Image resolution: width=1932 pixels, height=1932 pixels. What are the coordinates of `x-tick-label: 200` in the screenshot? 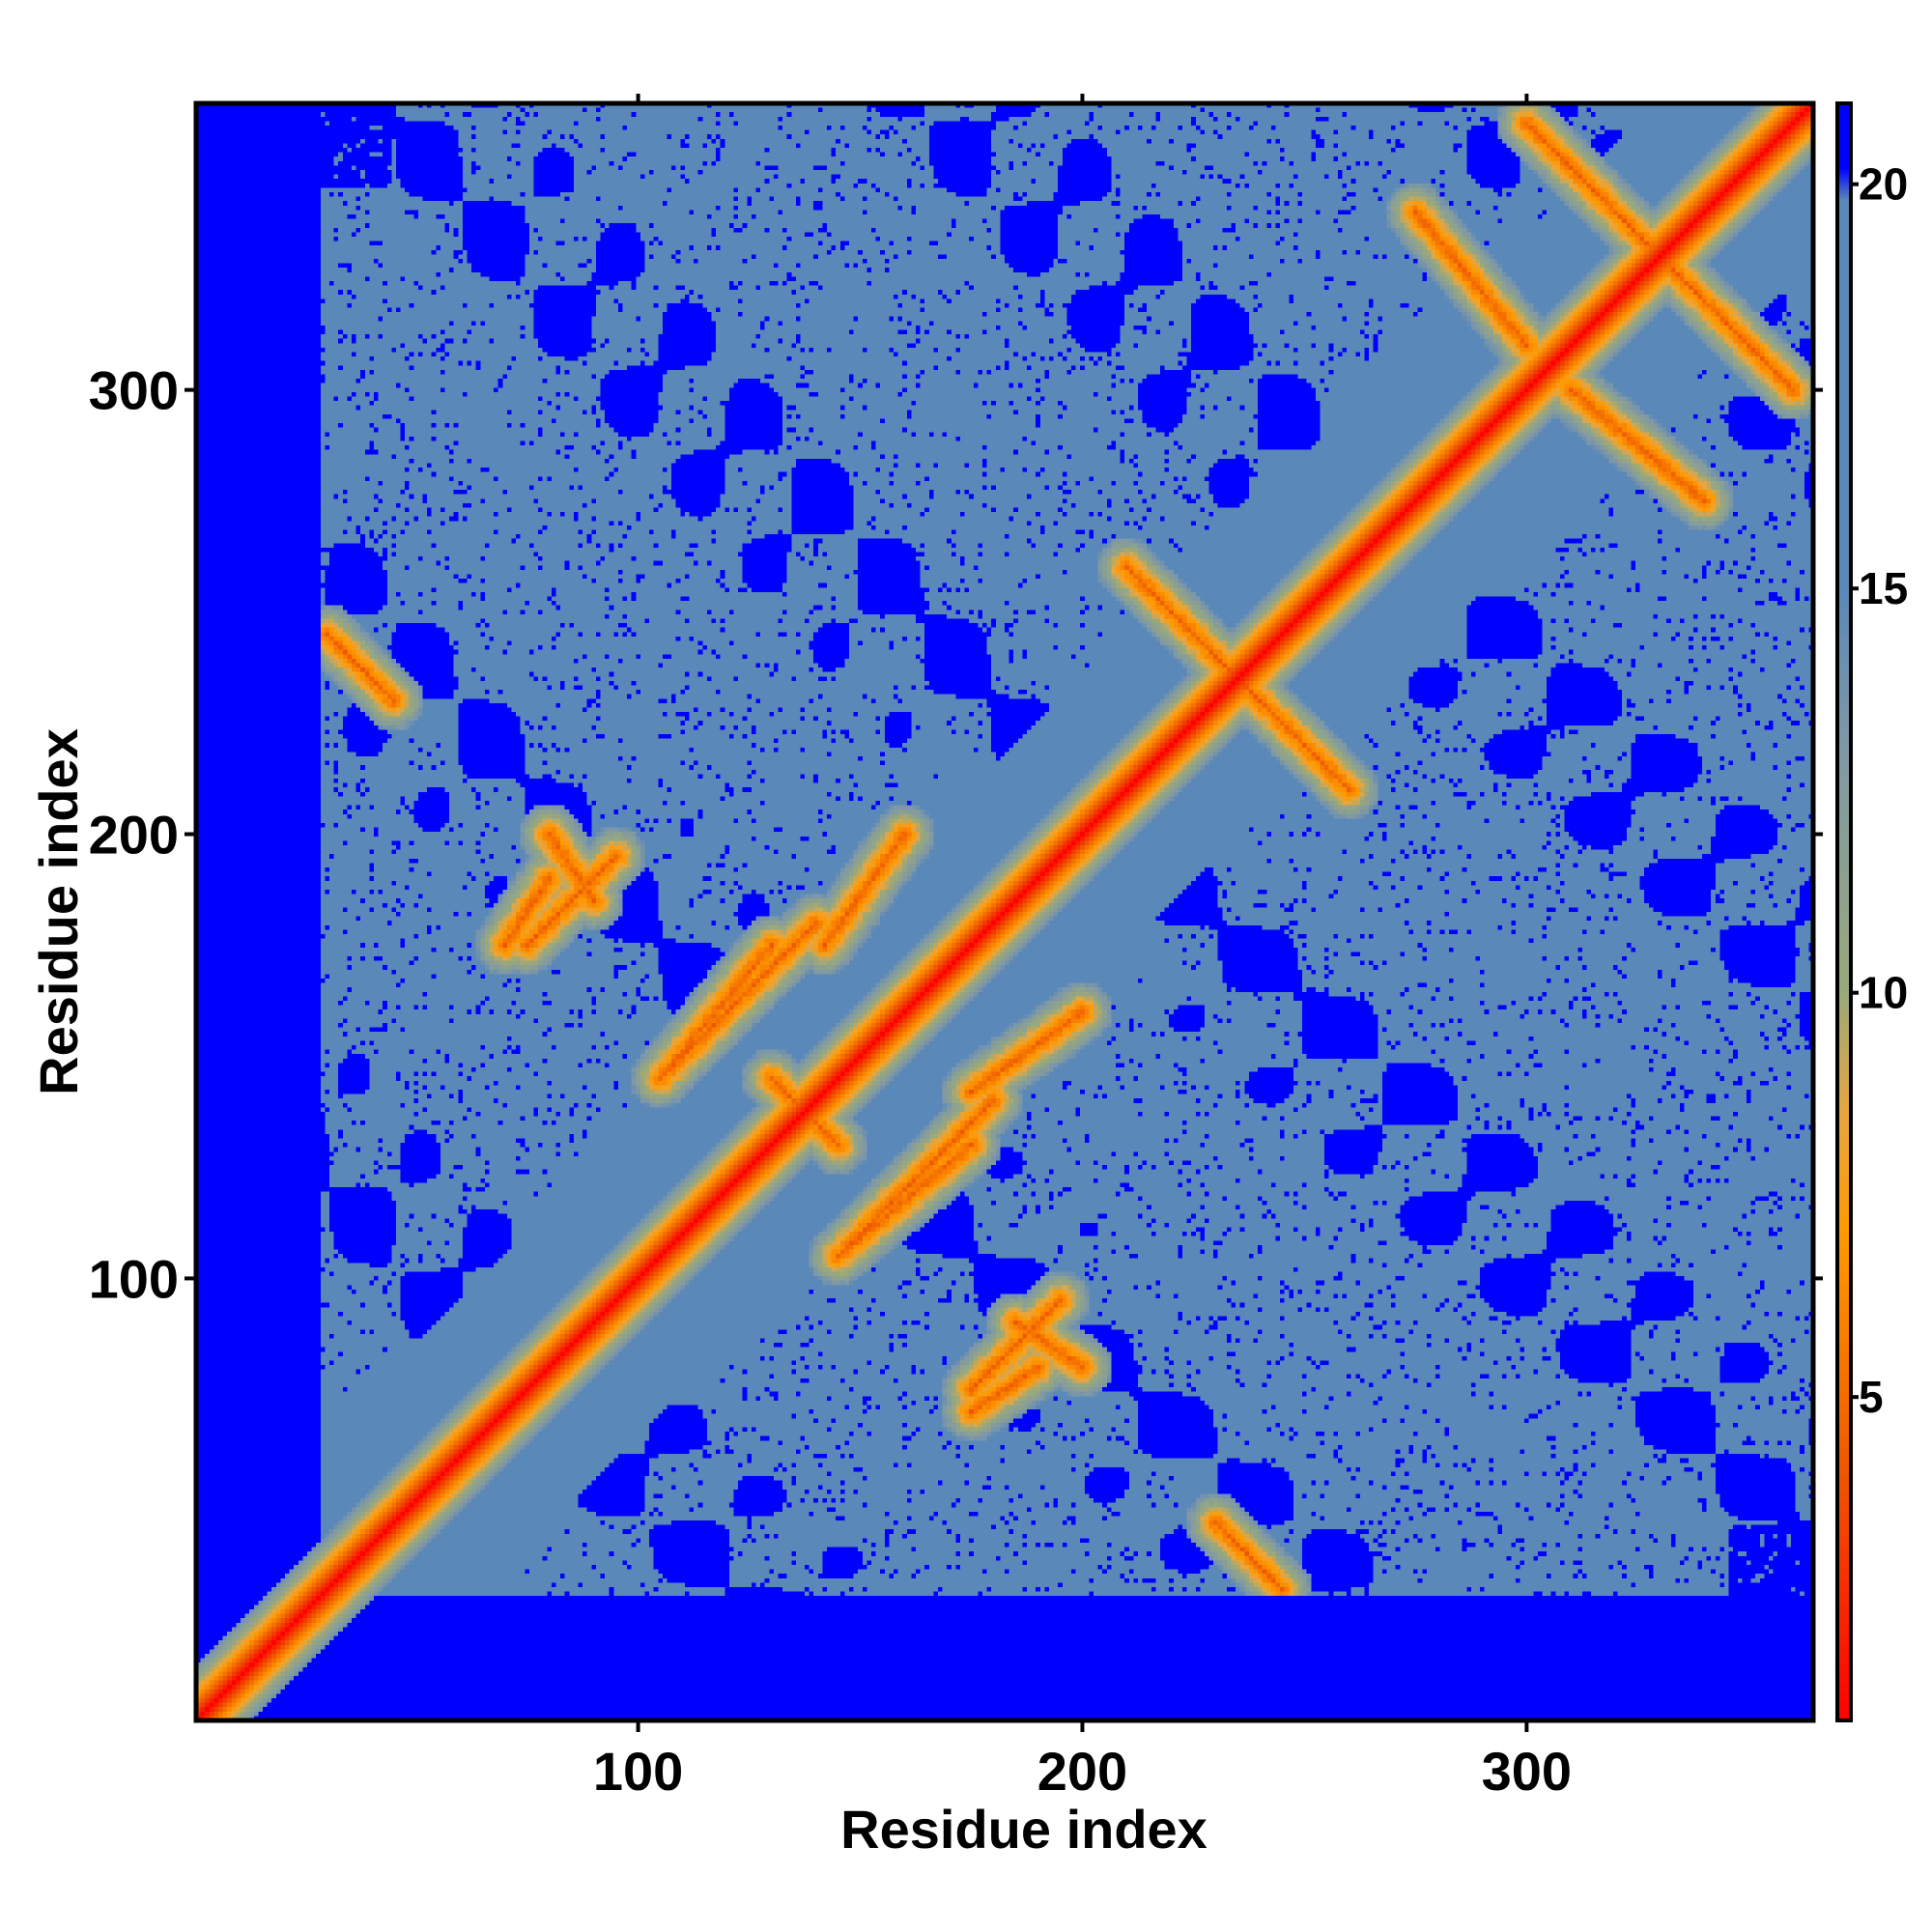 It's located at (1082, 1771).